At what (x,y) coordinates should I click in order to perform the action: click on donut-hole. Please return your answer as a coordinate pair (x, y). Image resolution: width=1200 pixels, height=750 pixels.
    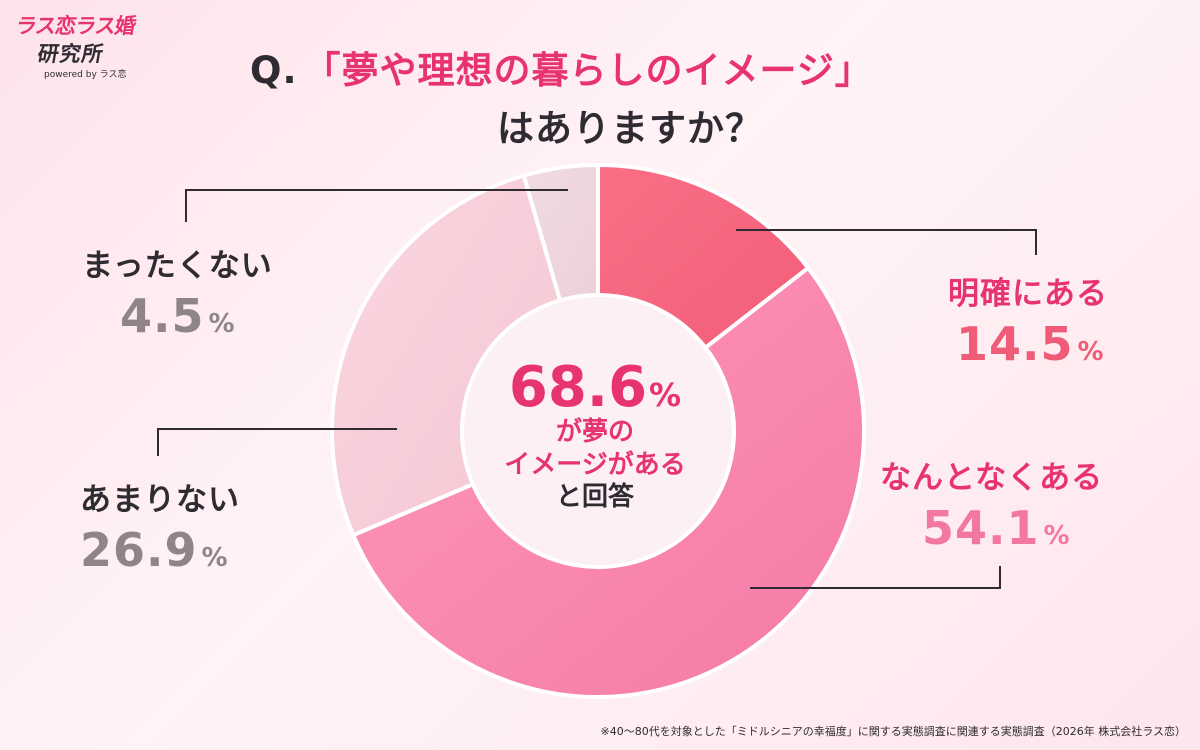
    Looking at the image, I should click on (598, 431).